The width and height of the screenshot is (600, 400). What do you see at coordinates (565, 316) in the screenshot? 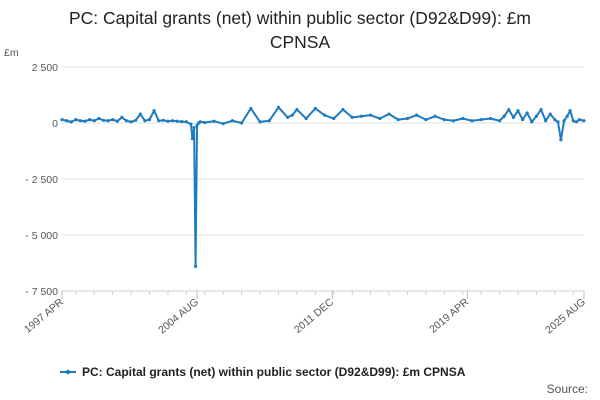
I see `x-tick-label: 2025 AUG` at bounding box center [565, 316].